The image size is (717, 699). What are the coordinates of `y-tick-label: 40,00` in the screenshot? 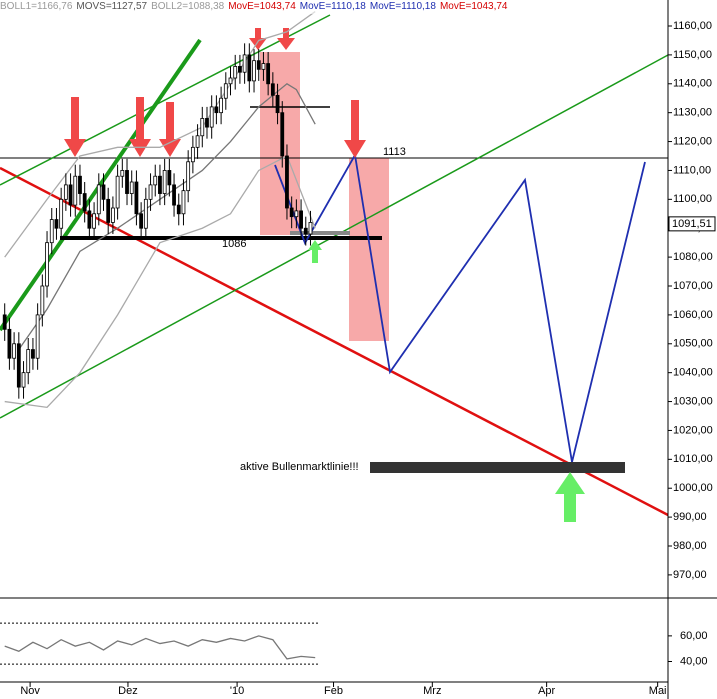 It's located at (694, 661).